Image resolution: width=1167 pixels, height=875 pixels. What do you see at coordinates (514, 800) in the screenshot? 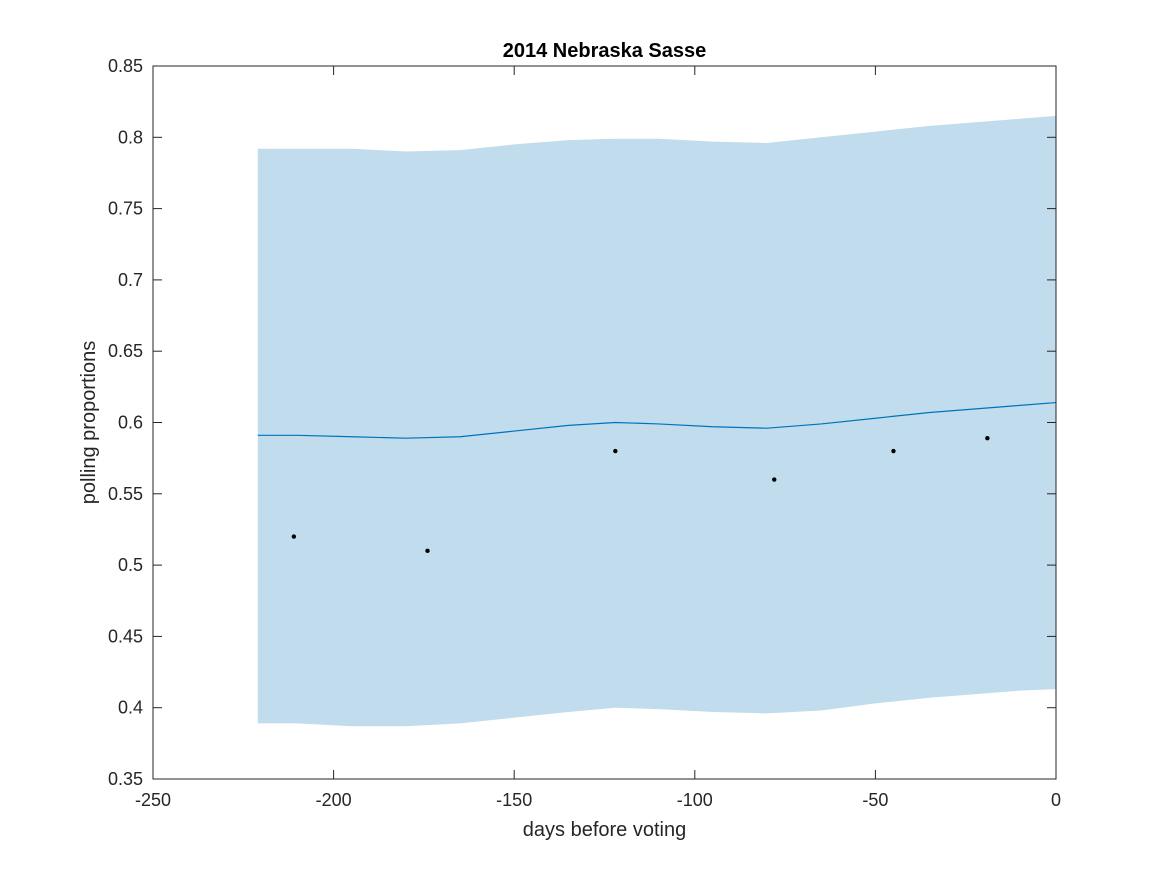
I see `x-tick-label: -150` at bounding box center [514, 800].